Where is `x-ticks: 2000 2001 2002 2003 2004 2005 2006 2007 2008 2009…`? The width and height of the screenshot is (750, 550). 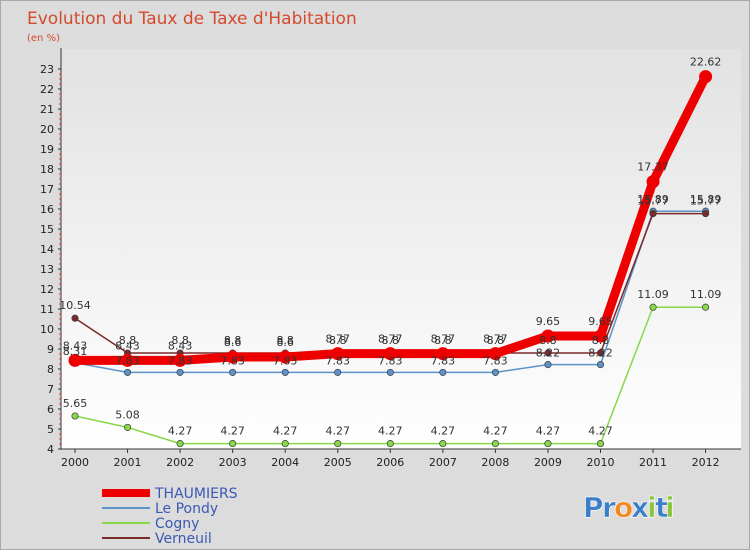 x-ticks: 2000 2001 2002 2003 2004 2005 2006 2007 2008 2009… is located at coordinates (390, 459).